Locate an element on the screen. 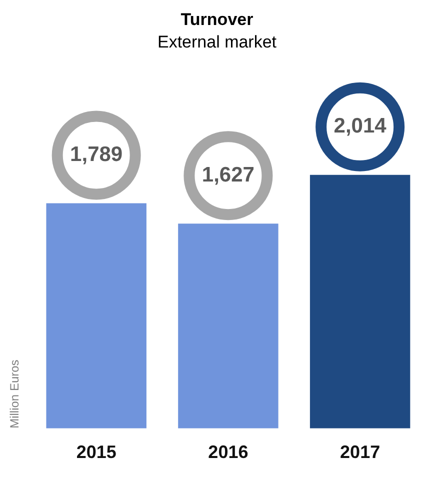 The image size is (434, 490). chart-subtitle: External market is located at coordinates (217, 42).